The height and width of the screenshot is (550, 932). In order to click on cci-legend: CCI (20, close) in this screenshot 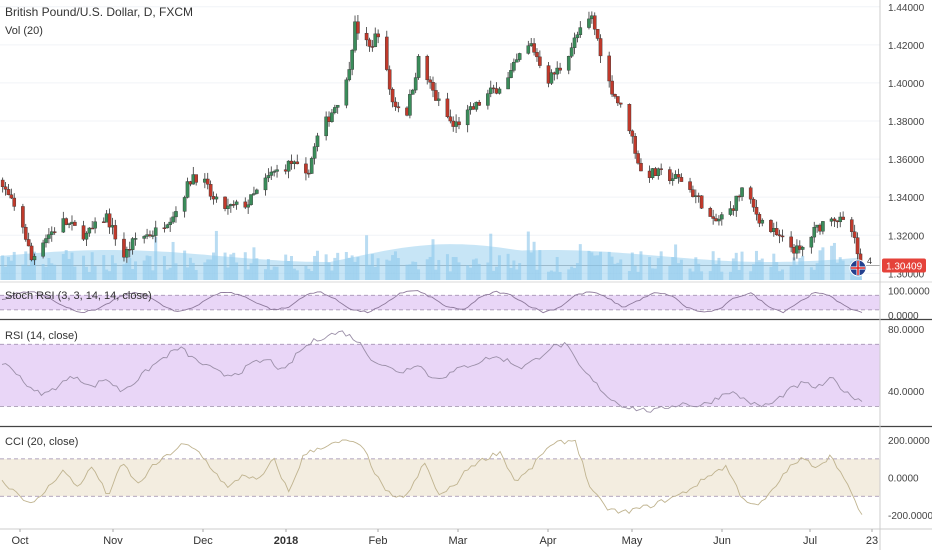, I will do `click(41, 442)`.